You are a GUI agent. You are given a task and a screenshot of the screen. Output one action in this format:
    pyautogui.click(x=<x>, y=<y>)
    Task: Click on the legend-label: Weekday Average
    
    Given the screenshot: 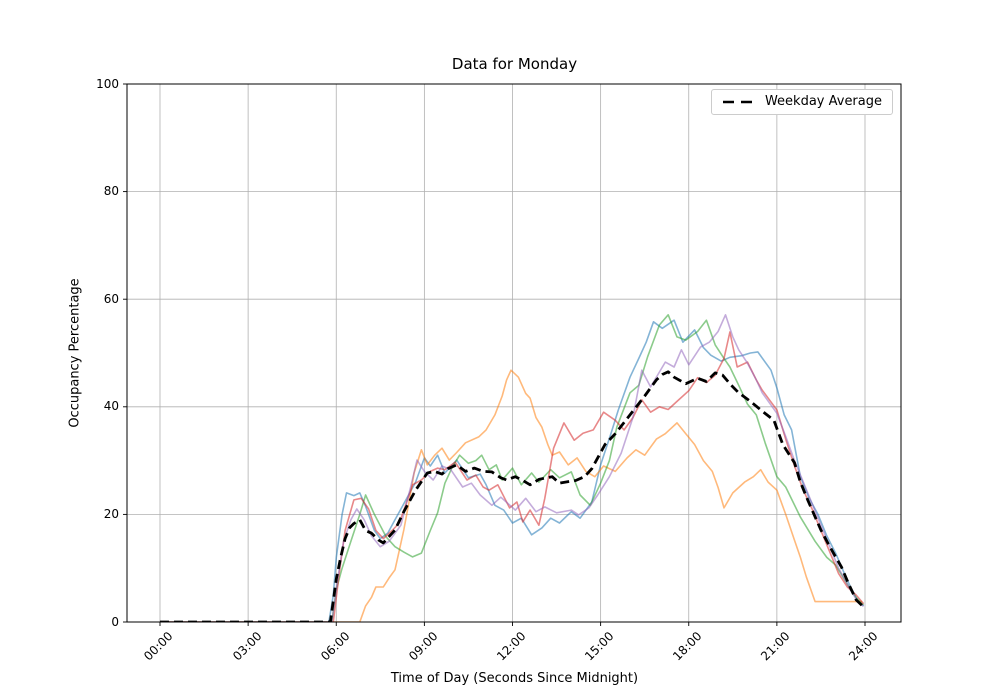 What is the action you would take?
    pyautogui.click(x=823, y=101)
    